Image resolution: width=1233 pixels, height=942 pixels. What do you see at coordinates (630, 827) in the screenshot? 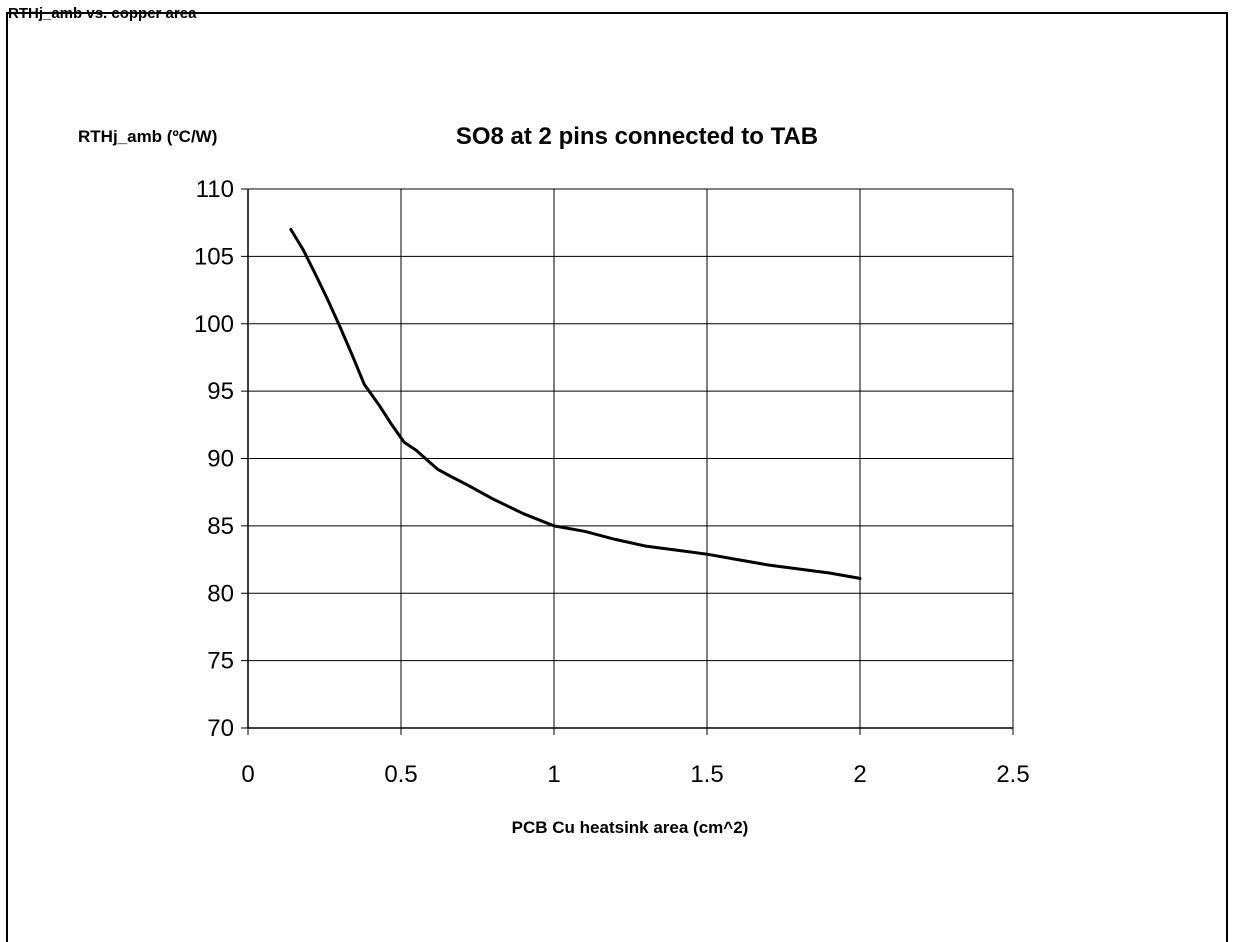
I see `x-axis-label: PCB Cu heatsink area (cm^2)` at bounding box center [630, 827].